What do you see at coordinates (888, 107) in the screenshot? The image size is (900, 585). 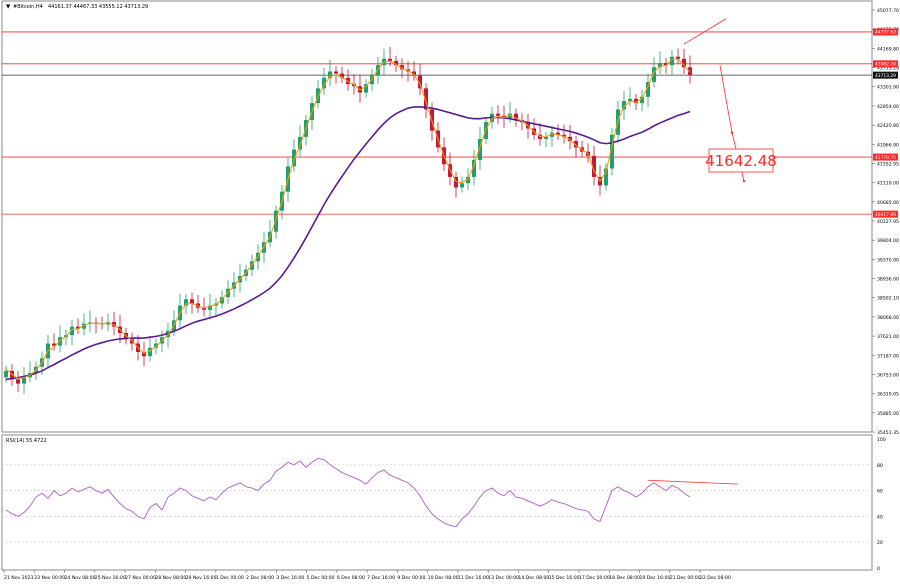 I see `price-tick-label: 42854.00` at bounding box center [888, 107].